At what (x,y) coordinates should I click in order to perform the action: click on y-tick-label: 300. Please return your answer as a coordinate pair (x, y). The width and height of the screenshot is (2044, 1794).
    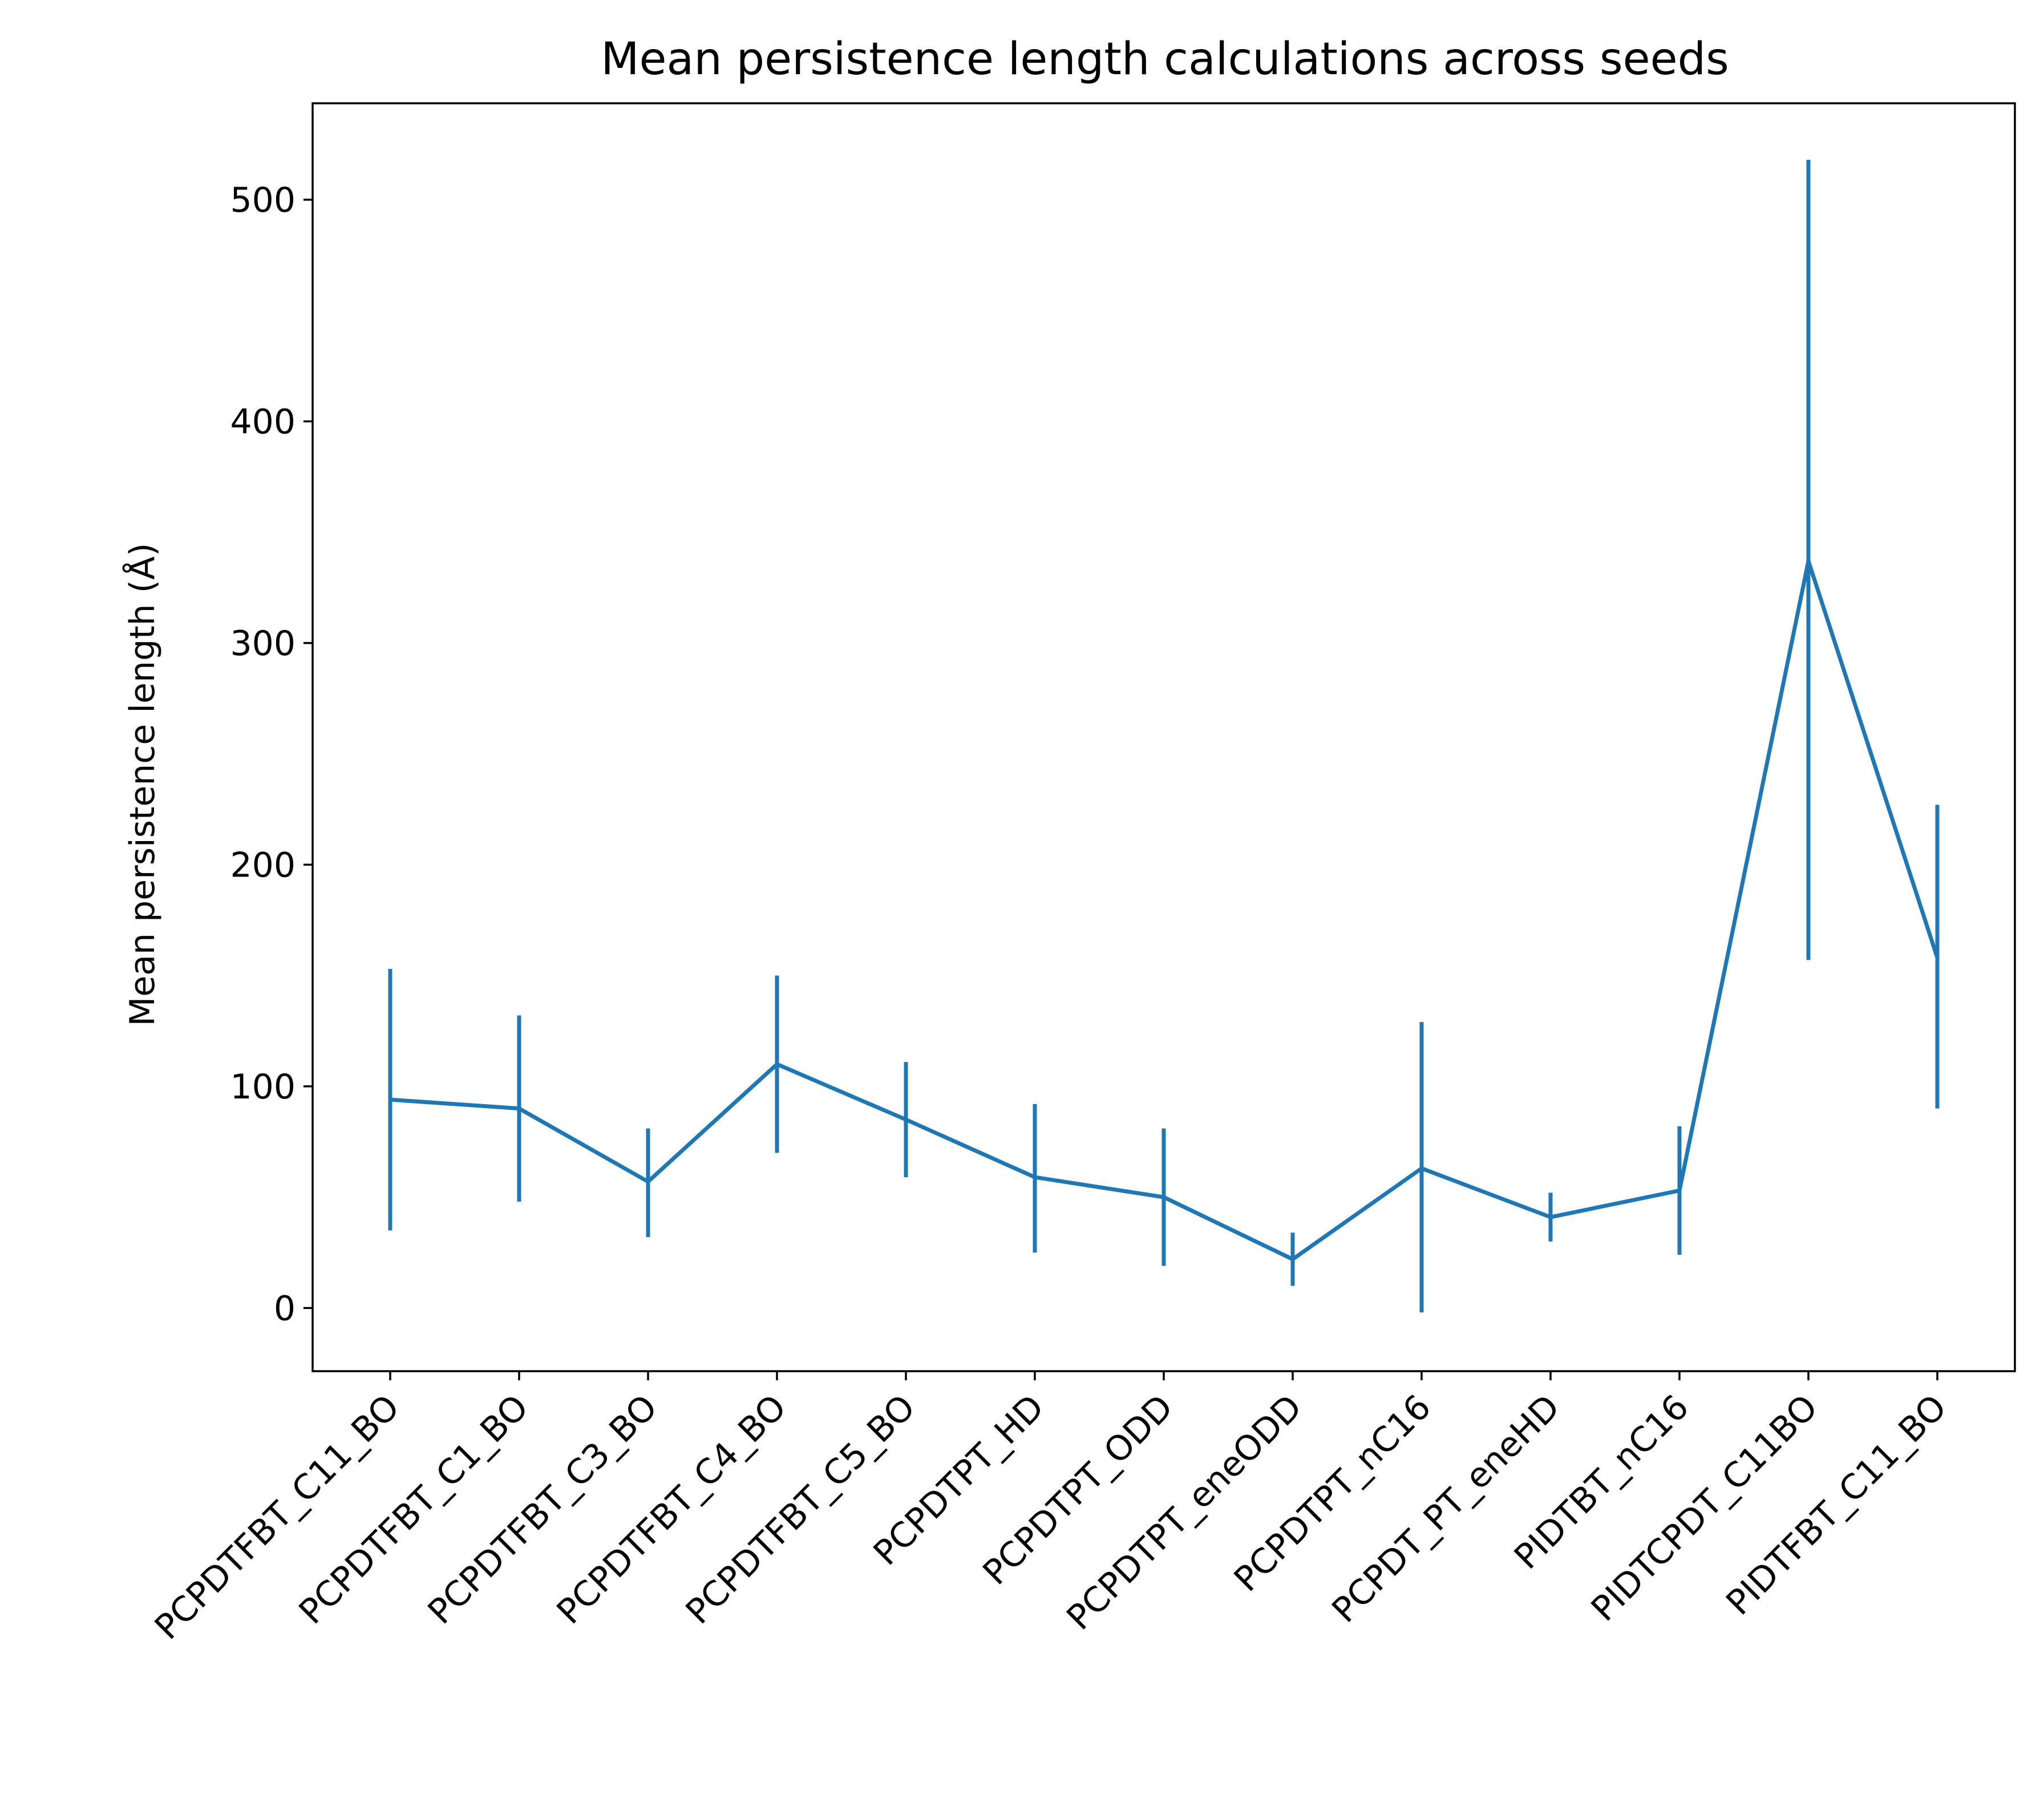
    Looking at the image, I should click on (263, 644).